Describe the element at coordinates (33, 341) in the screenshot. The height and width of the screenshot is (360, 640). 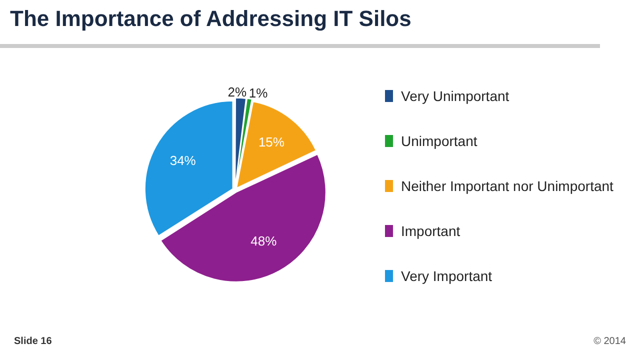
I see `text: Slide 16` at that location.